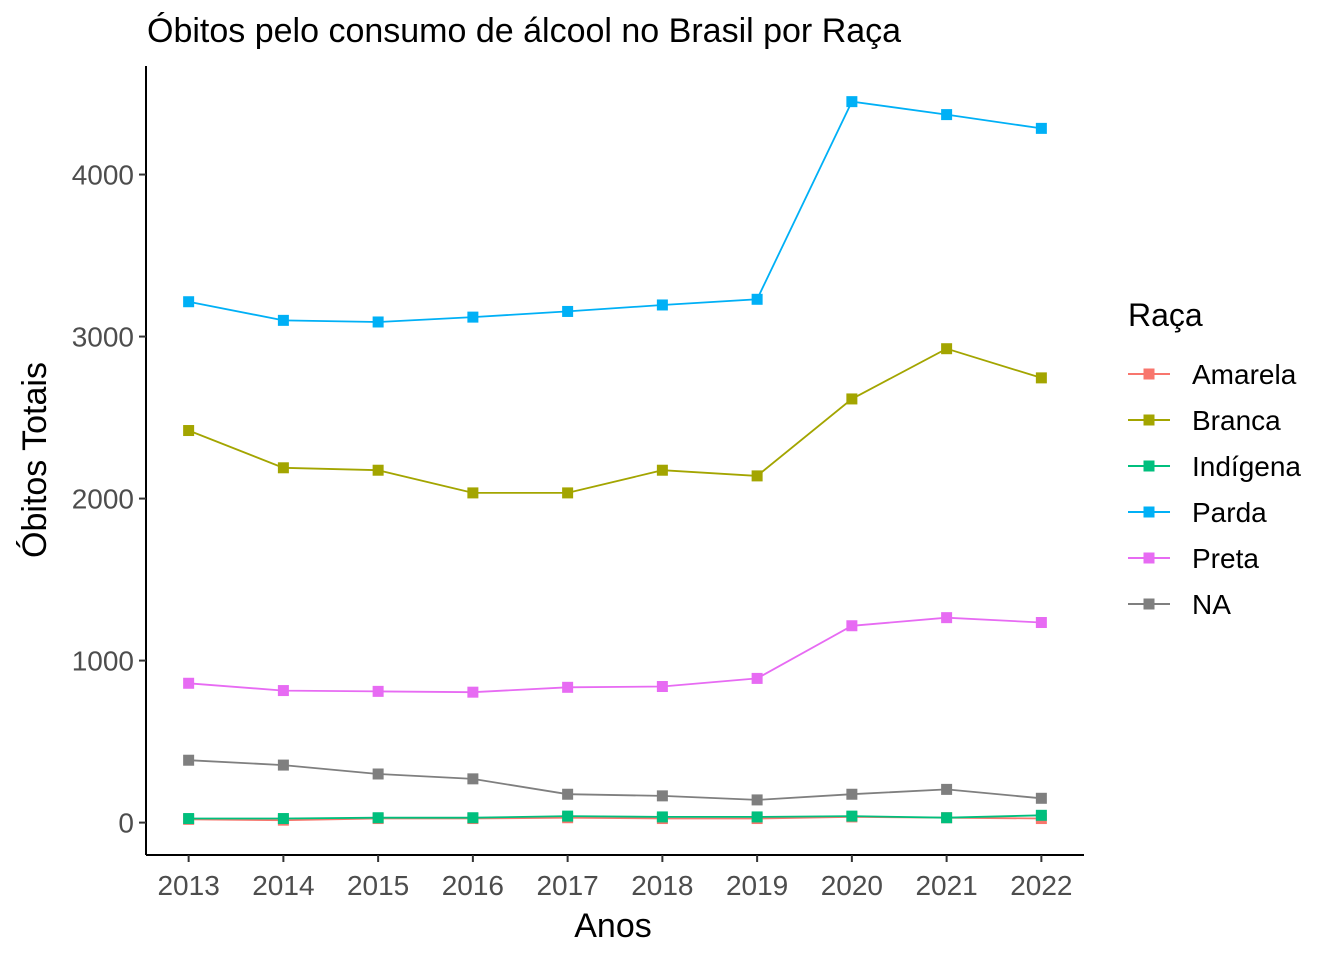  I want to click on series-line-preta, so click(615, 655).